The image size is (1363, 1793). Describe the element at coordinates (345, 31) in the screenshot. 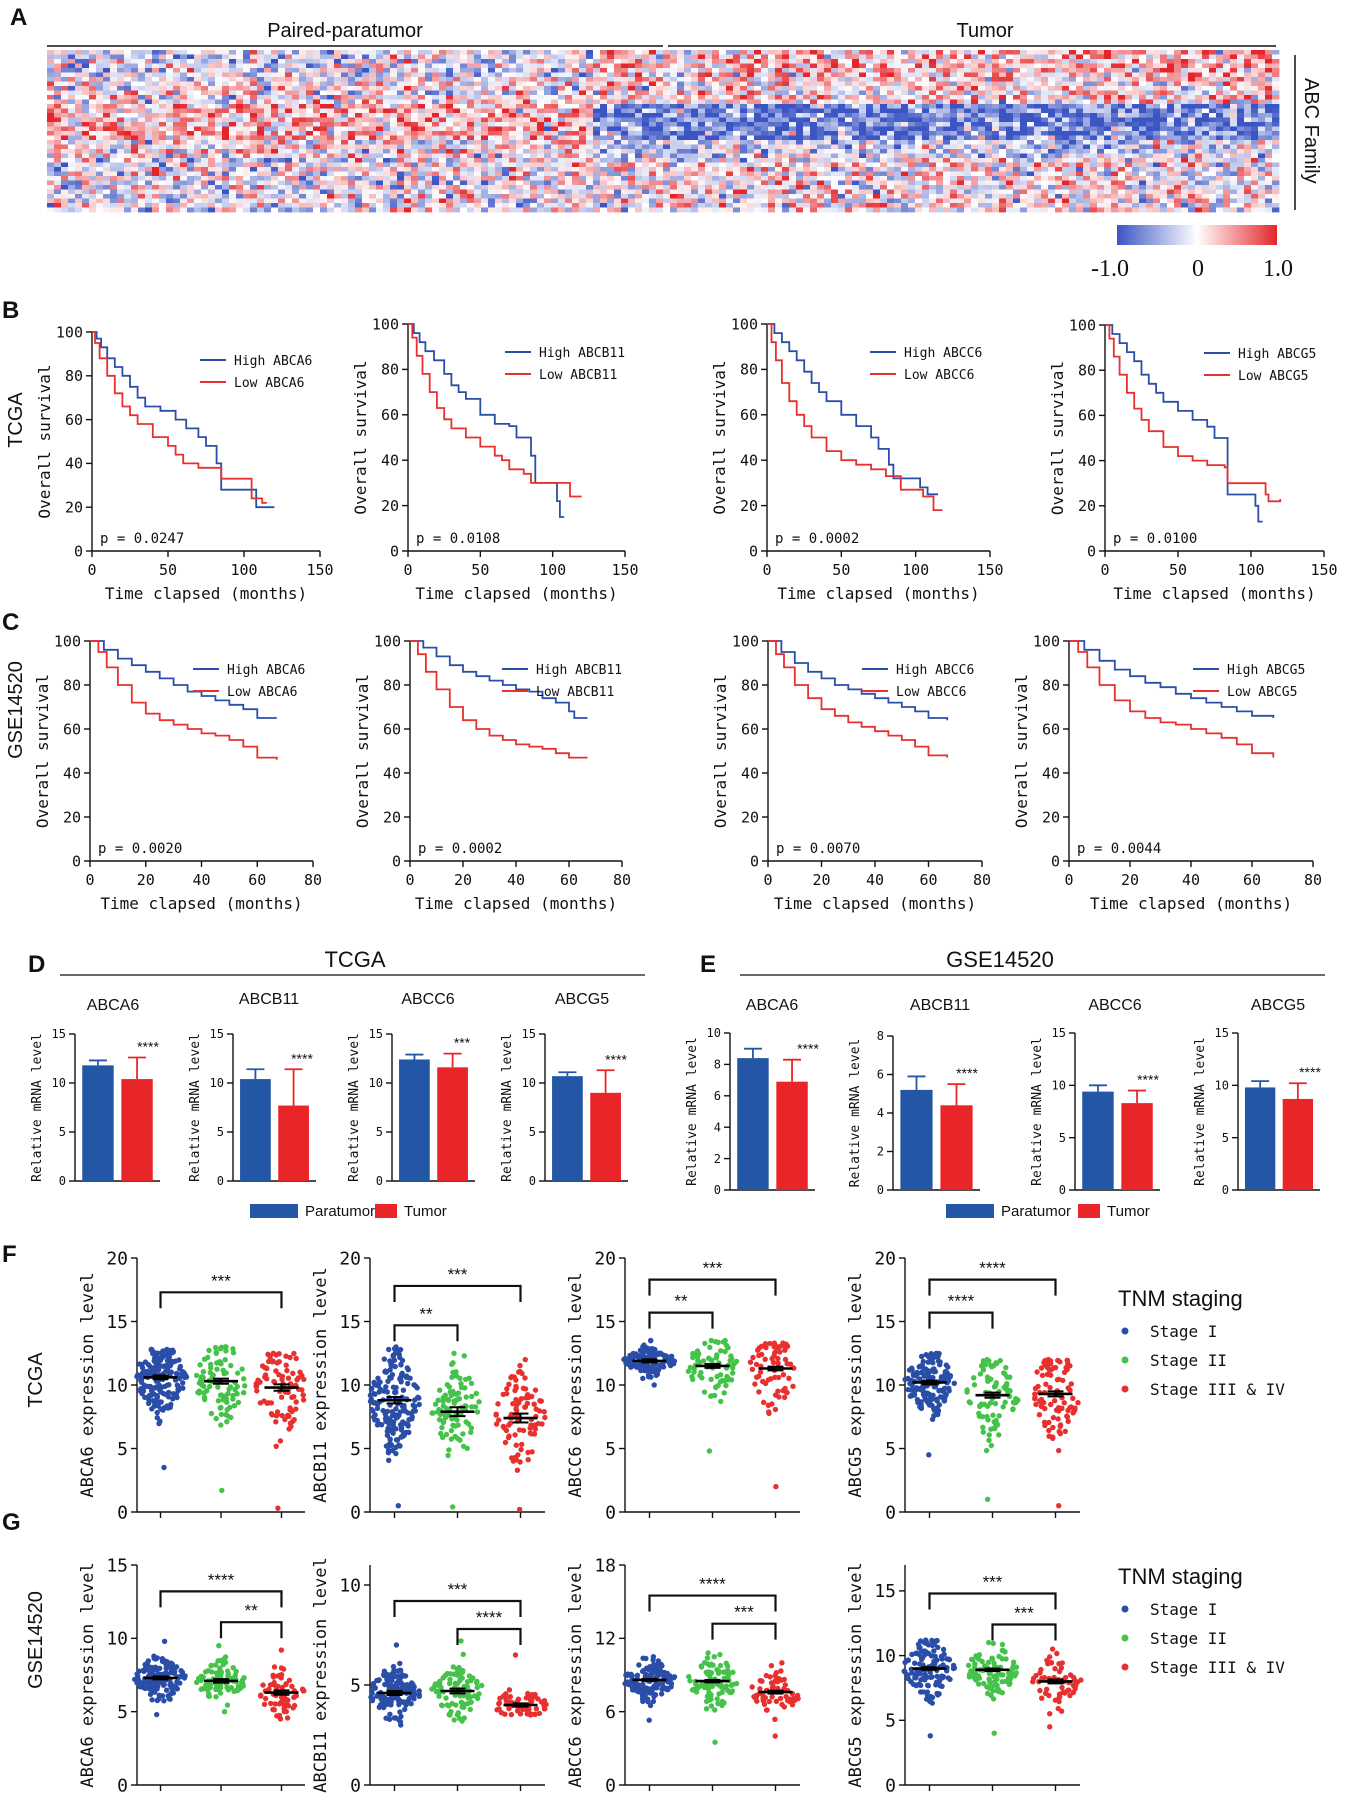

I see `heatmap-group-label-paratumor: Paired-paratumor` at that location.